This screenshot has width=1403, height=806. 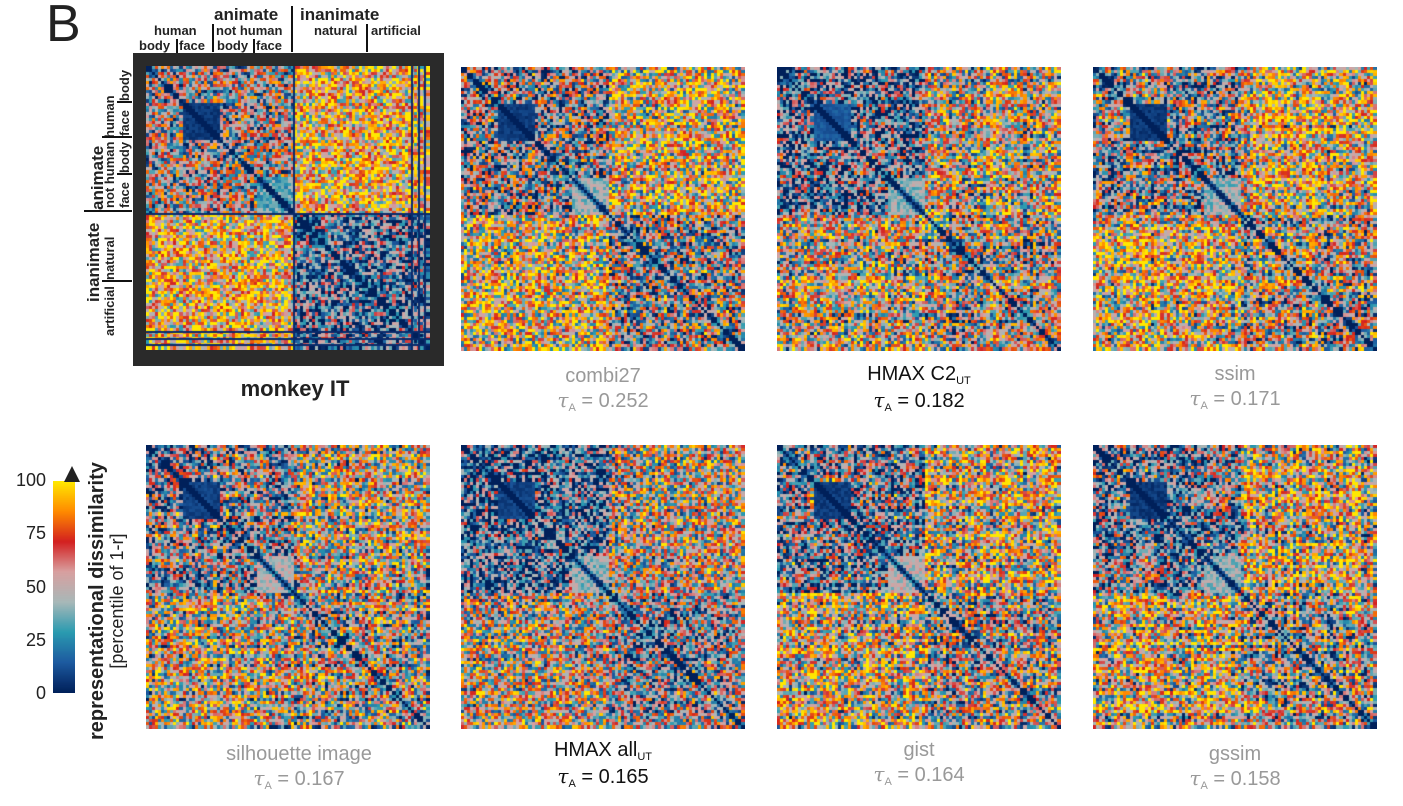 What do you see at coordinates (340, 14) in the screenshot?
I see `top-label-inanimate: inanimate` at bounding box center [340, 14].